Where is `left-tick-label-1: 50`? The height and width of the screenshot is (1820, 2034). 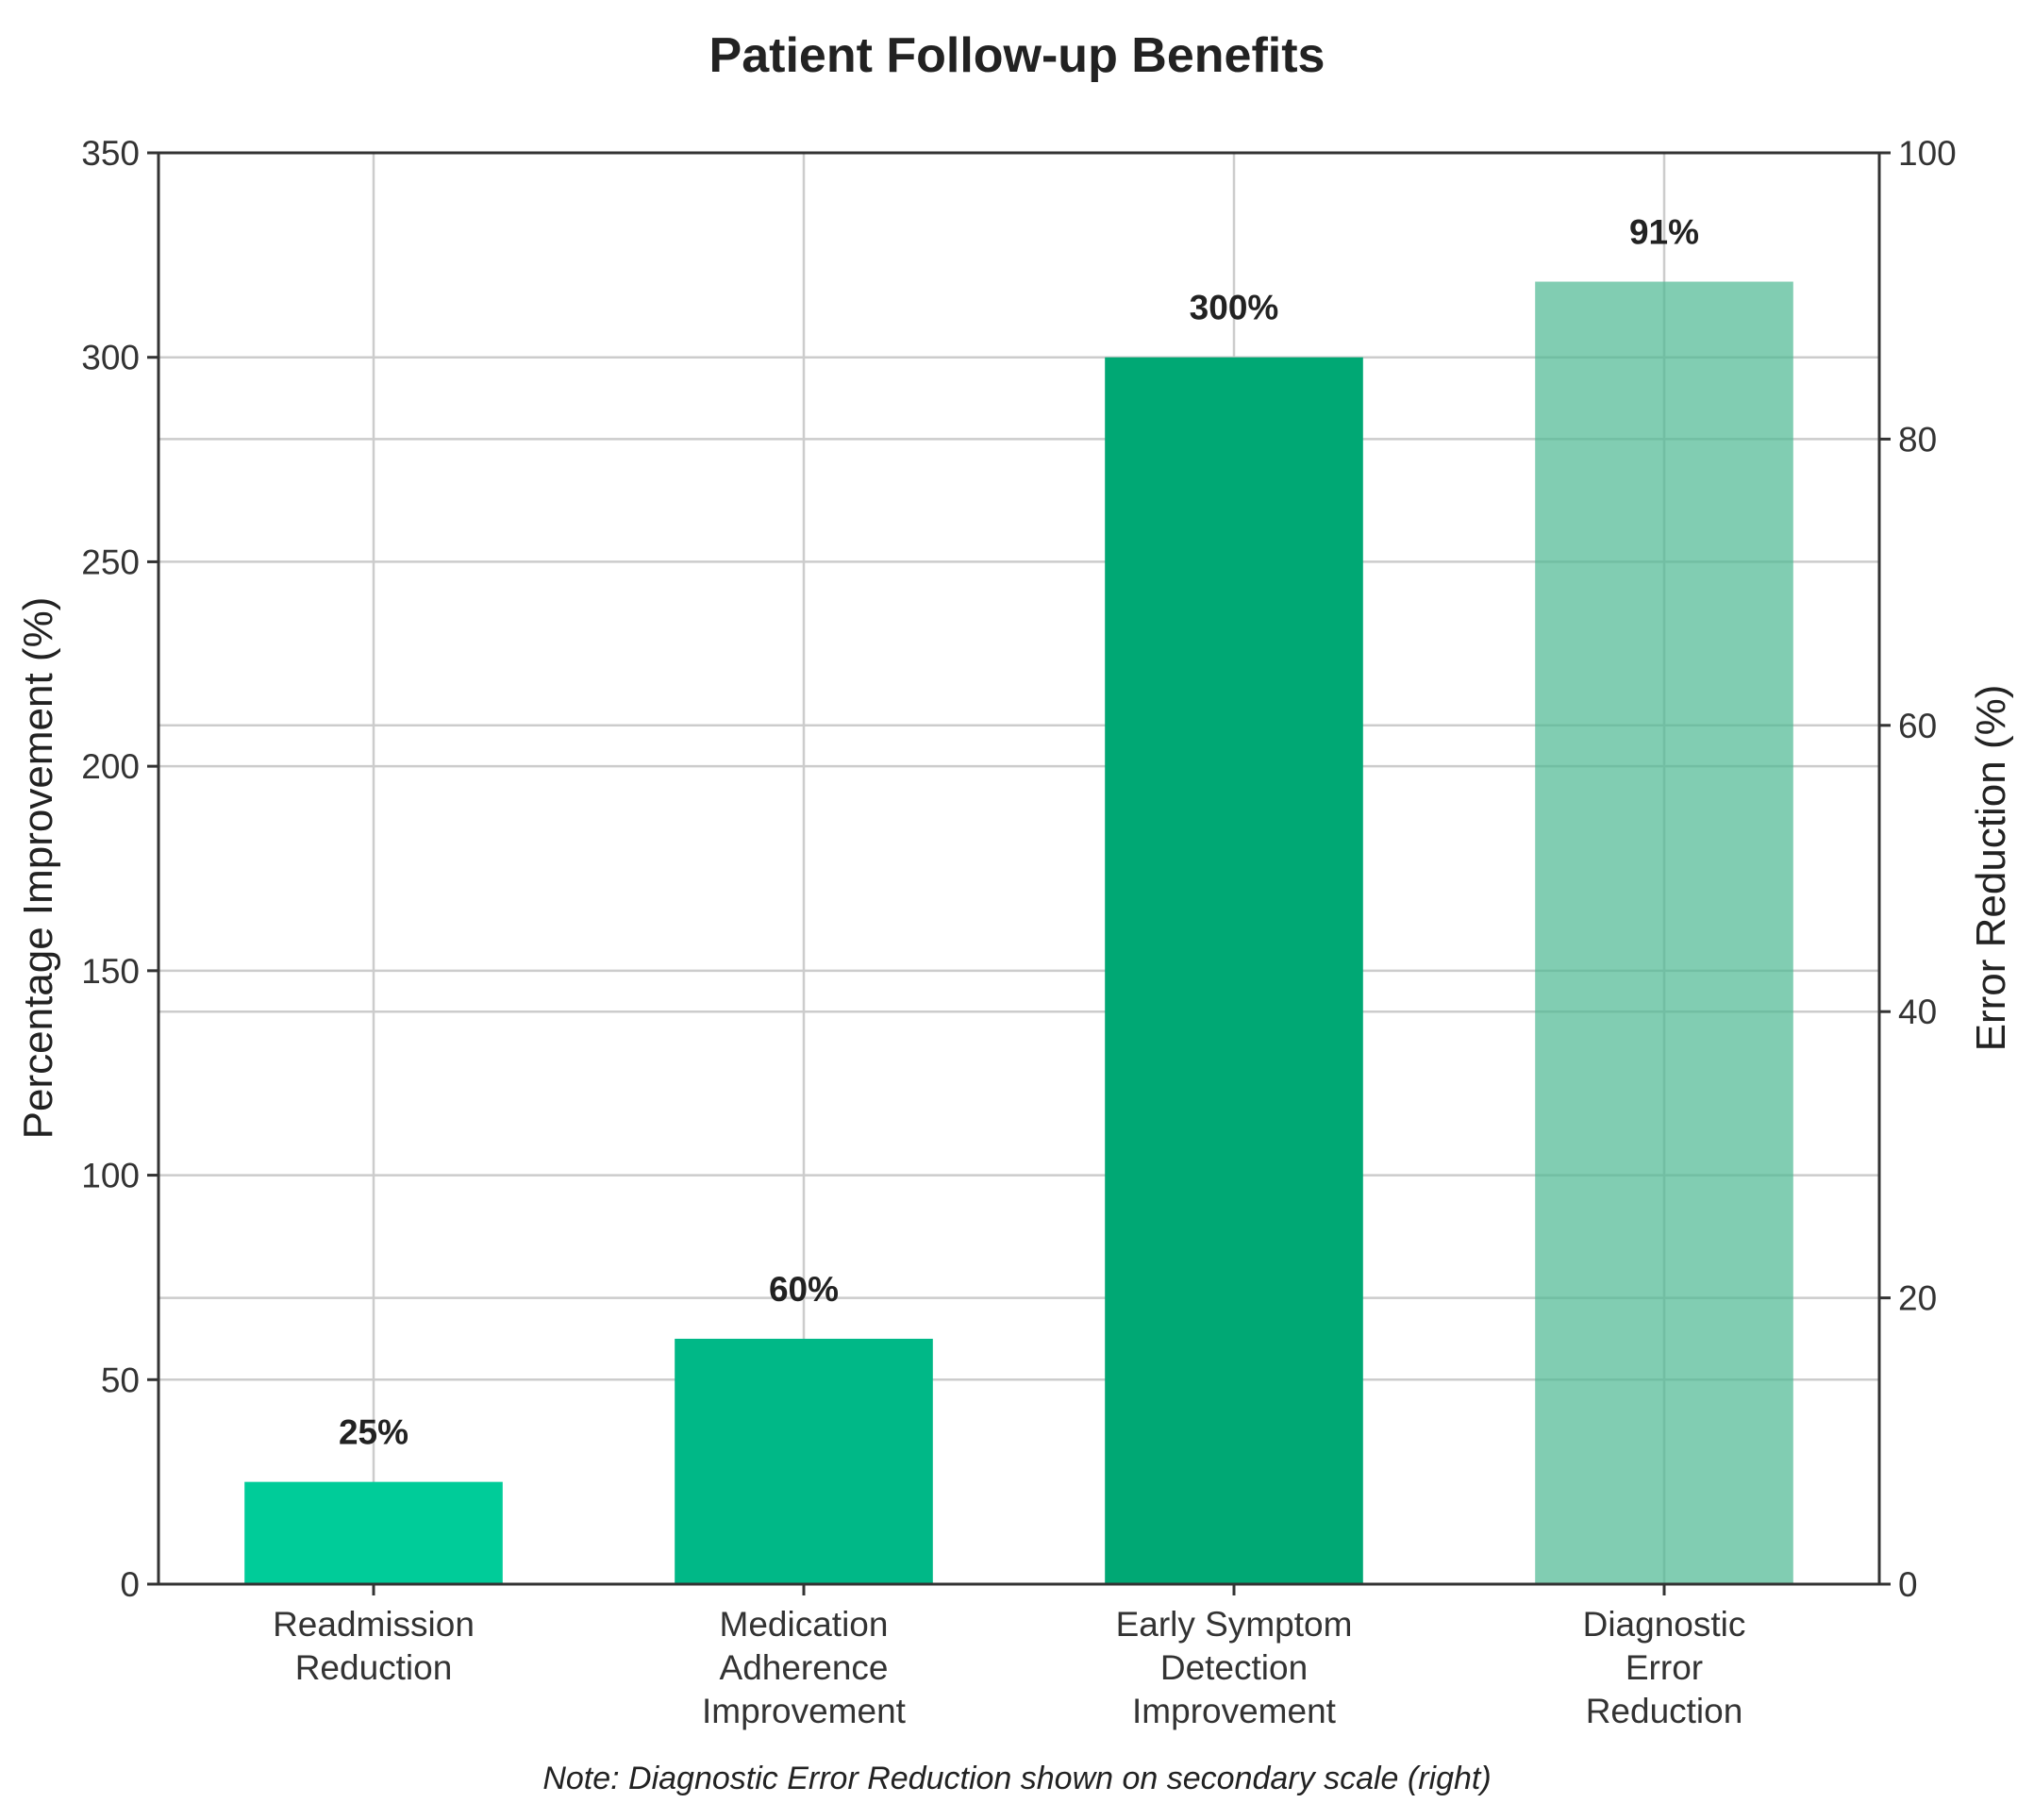 left-tick-label-1: 50 is located at coordinates (120, 1380).